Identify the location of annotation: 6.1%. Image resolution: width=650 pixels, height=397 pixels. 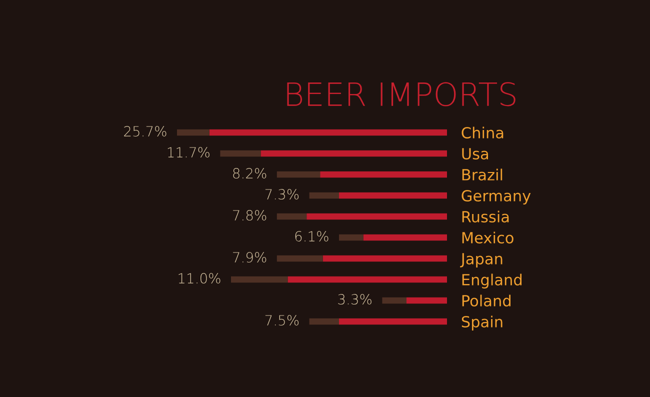
(311, 236).